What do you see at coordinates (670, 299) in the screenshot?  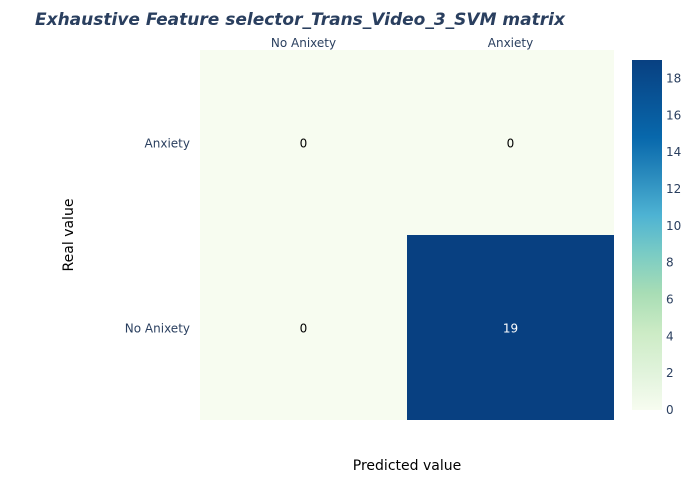 I see `colorbar-tick-label: 6` at bounding box center [670, 299].